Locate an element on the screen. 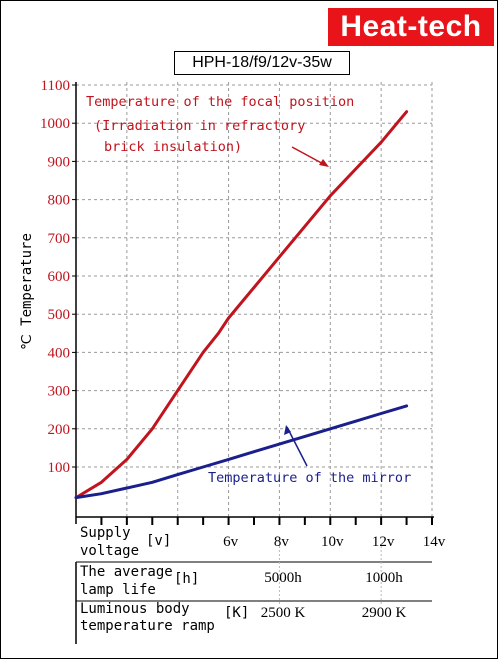  row-unit: [h] is located at coordinates (186, 579).